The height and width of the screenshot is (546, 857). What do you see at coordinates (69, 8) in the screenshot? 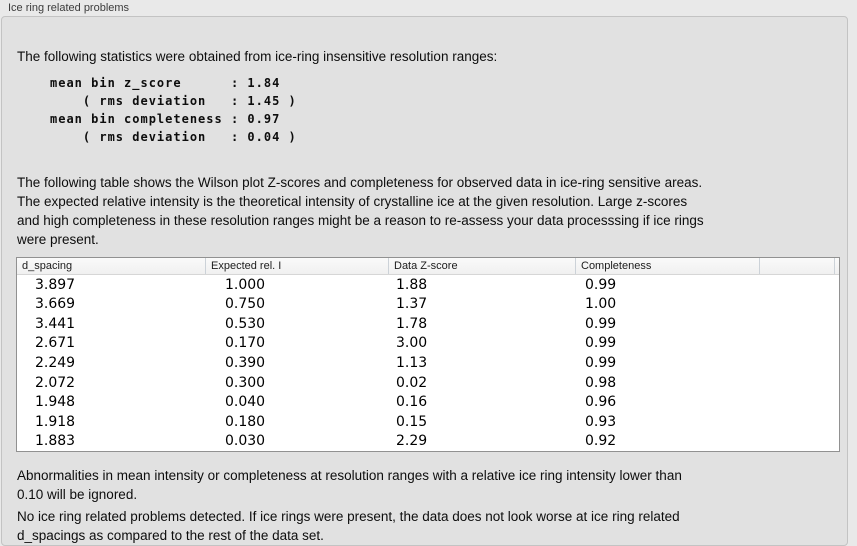
I see `panel-title: Ice ring related problems` at bounding box center [69, 8].